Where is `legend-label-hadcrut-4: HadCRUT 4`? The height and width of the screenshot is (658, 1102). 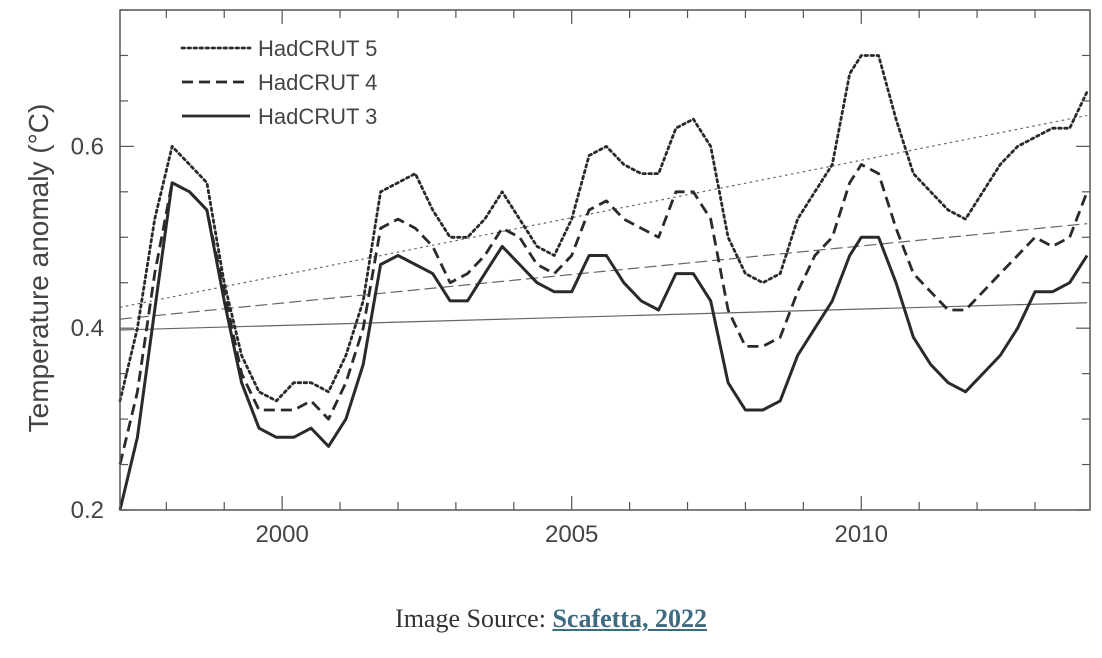 legend-label-hadcrut-4: HadCRUT 4 is located at coordinates (317, 82).